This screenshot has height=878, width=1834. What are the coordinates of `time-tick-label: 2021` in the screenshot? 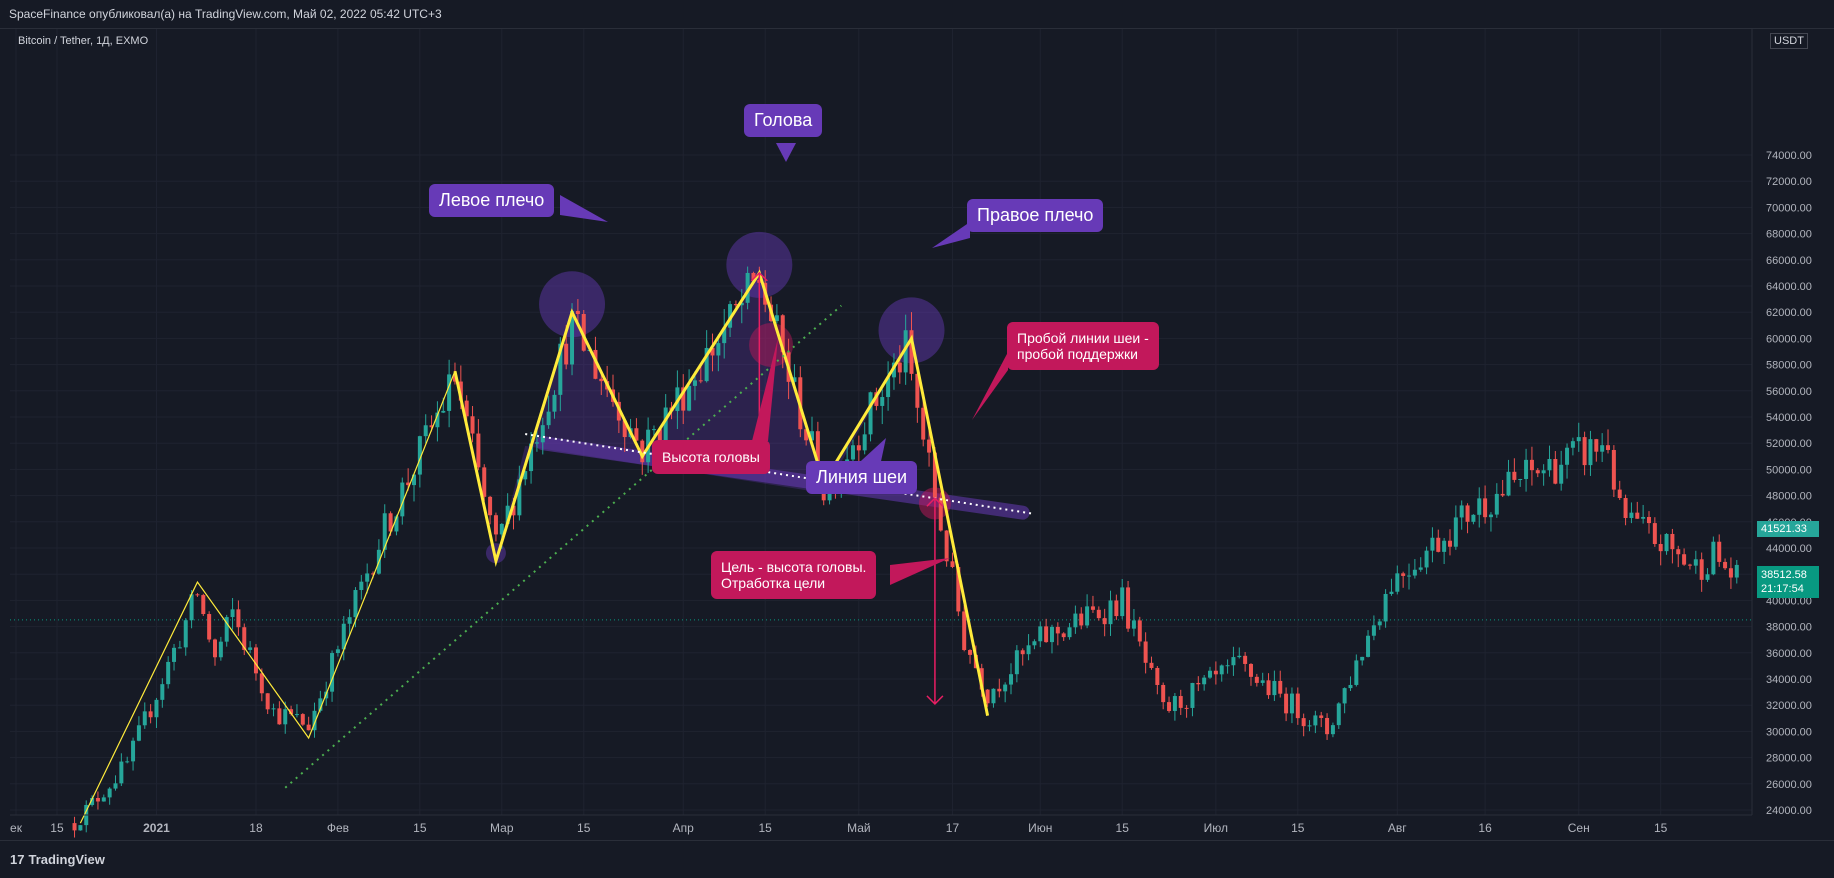 It's located at (156, 828).